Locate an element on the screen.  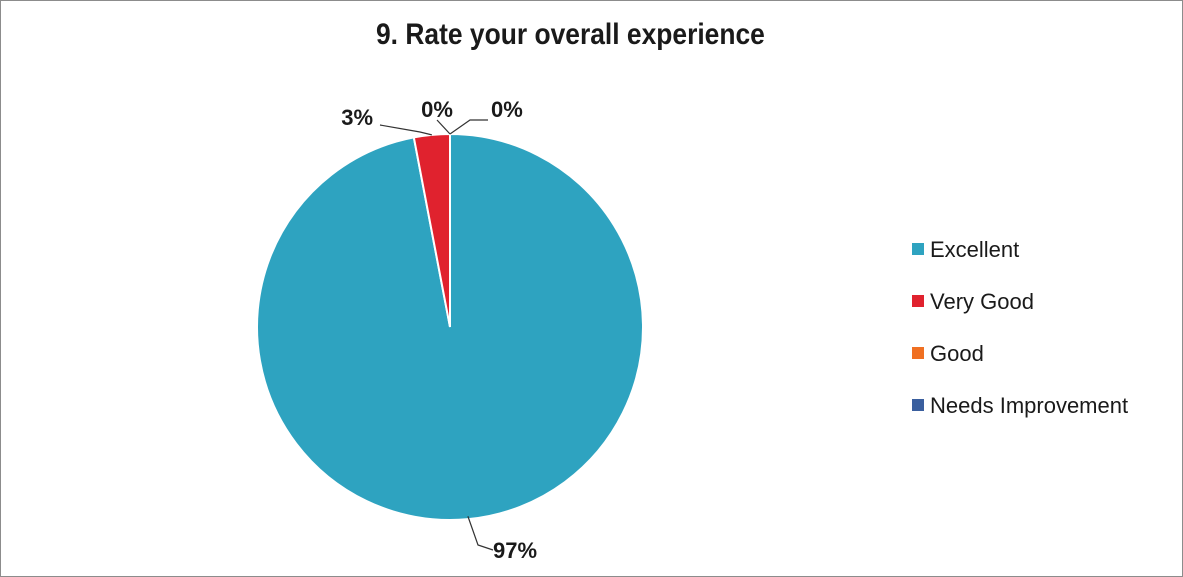
legend-label-good: Good is located at coordinates (957, 353).